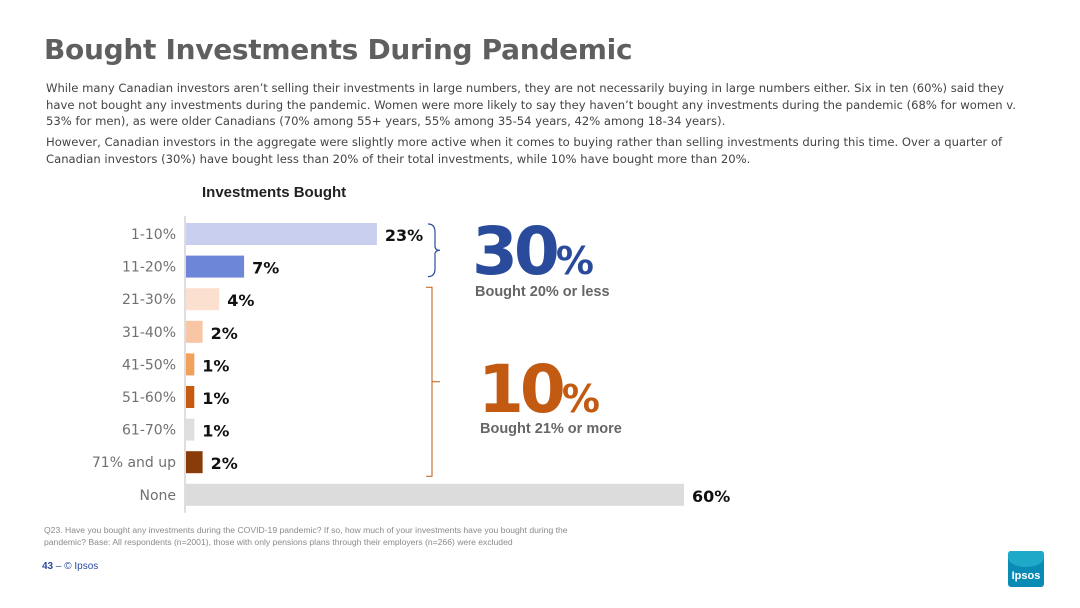  Describe the element at coordinates (522, 389) in the screenshot. I see `callout-number: 10` at that location.